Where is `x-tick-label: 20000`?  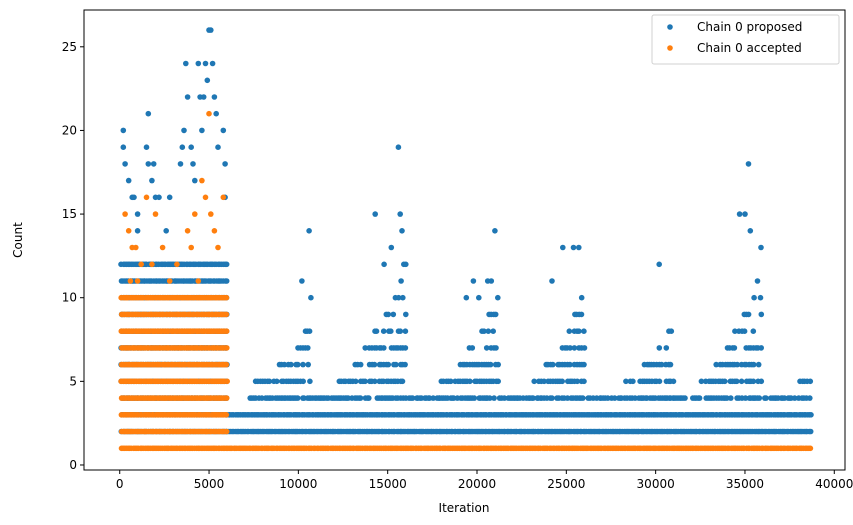 x-tick-label: 20000 is located at coordinates (477, 484).